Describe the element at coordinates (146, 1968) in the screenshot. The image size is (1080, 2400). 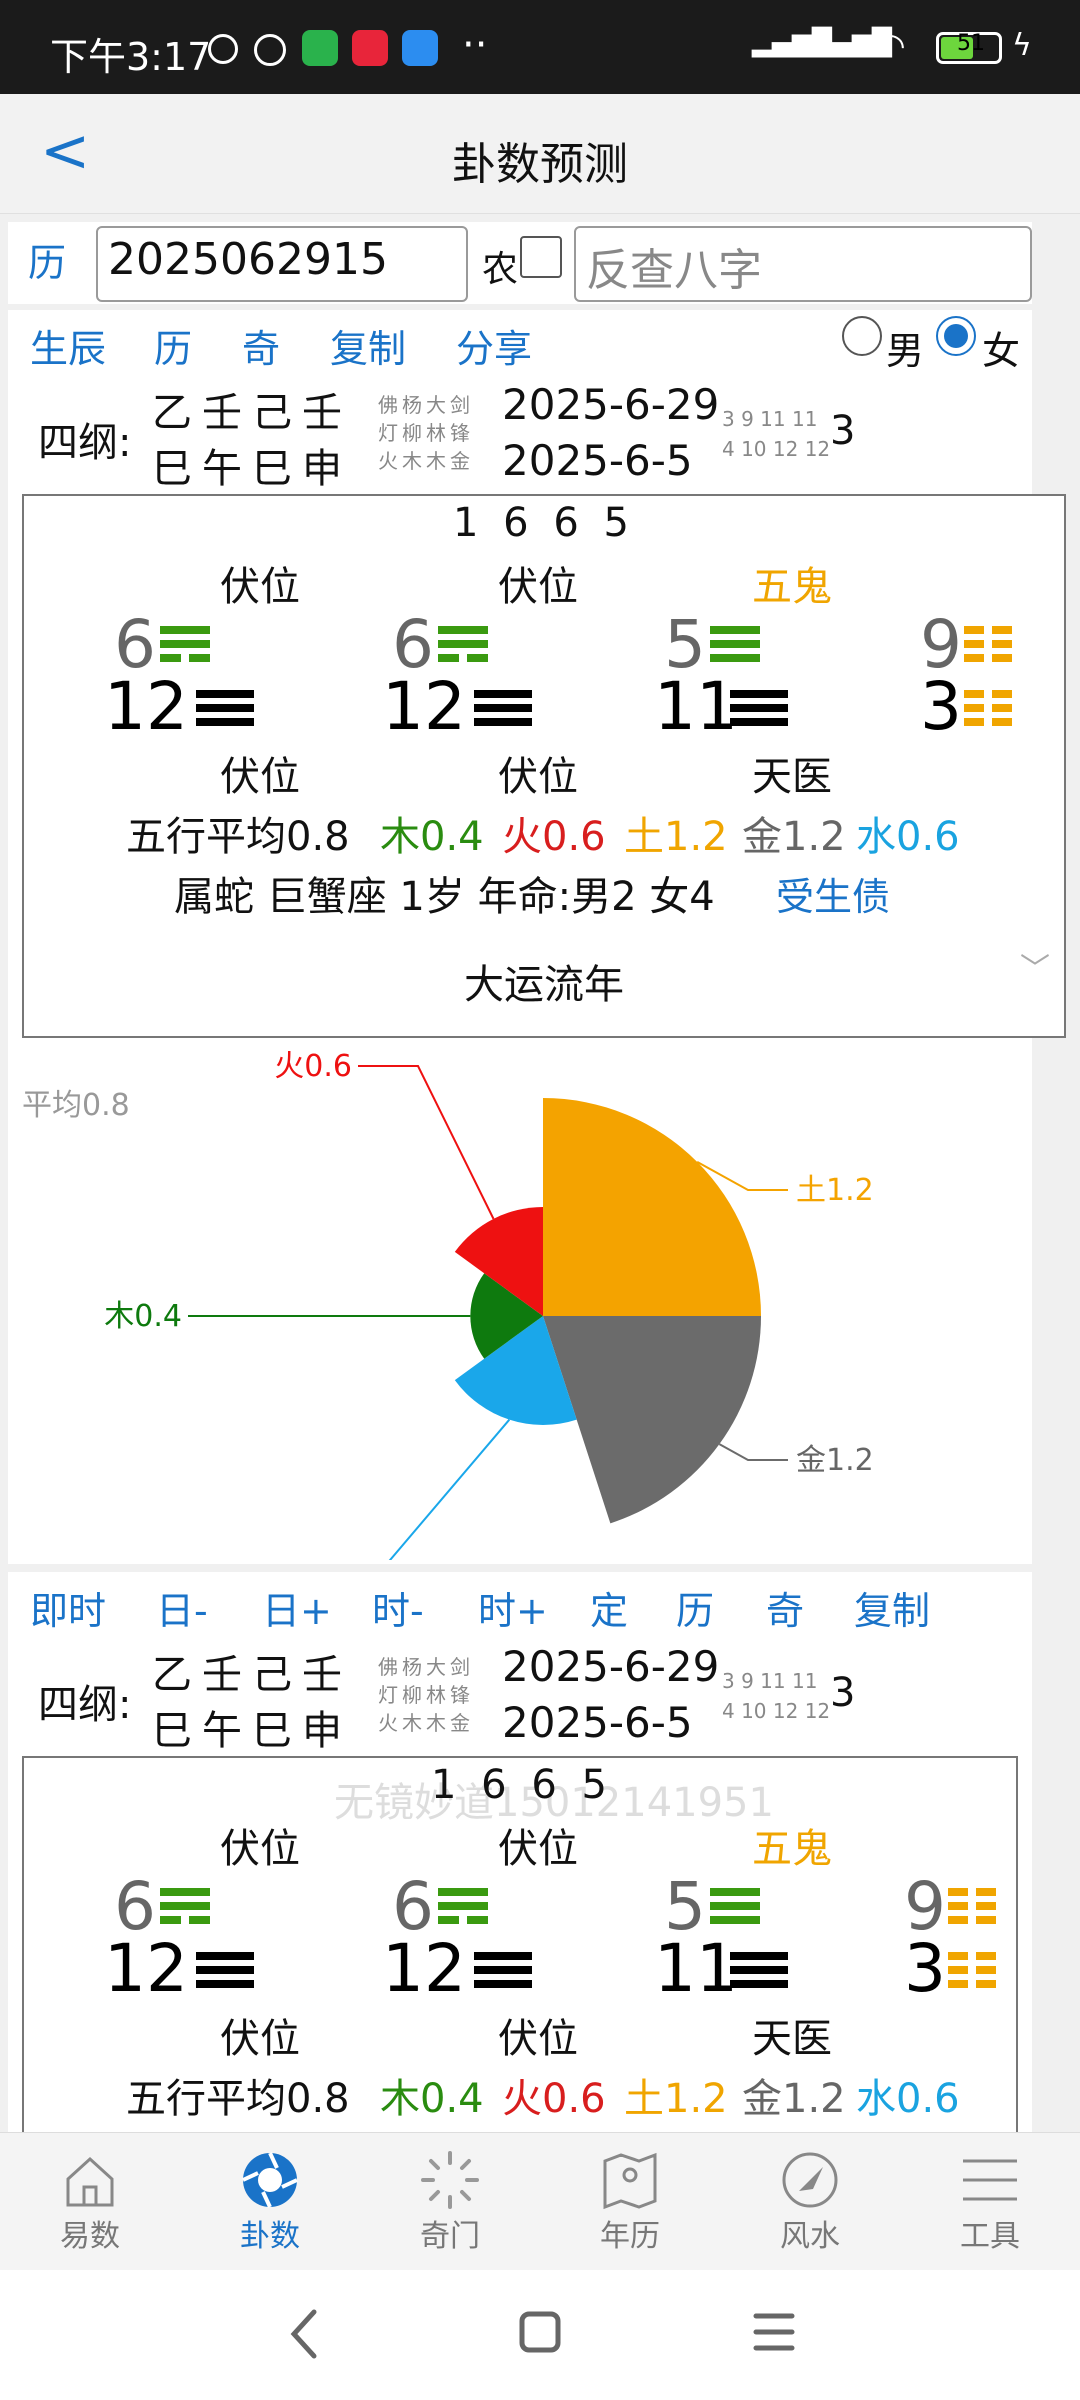
I see `gua-1-lower-2: 12` at that location.